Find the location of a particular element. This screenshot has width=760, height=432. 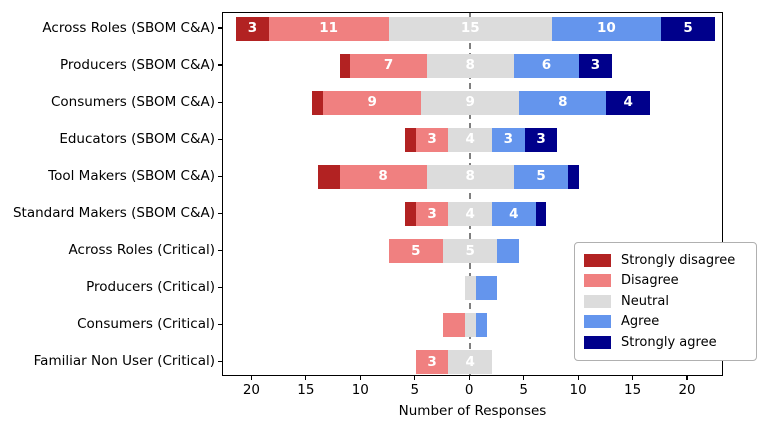

legend-swatch-strongly-agree is located at coordinates (597, 342).